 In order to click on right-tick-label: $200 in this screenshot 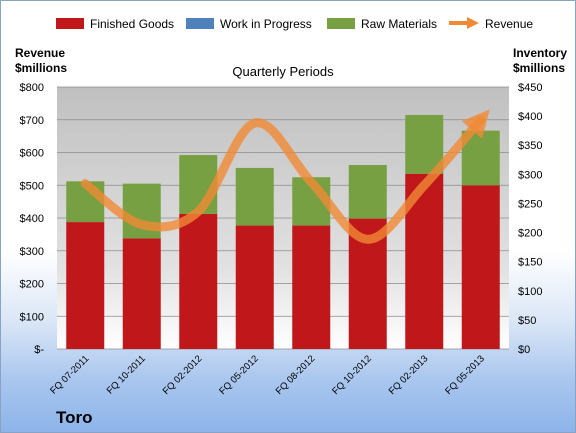, I will do `click(530, 234)`.